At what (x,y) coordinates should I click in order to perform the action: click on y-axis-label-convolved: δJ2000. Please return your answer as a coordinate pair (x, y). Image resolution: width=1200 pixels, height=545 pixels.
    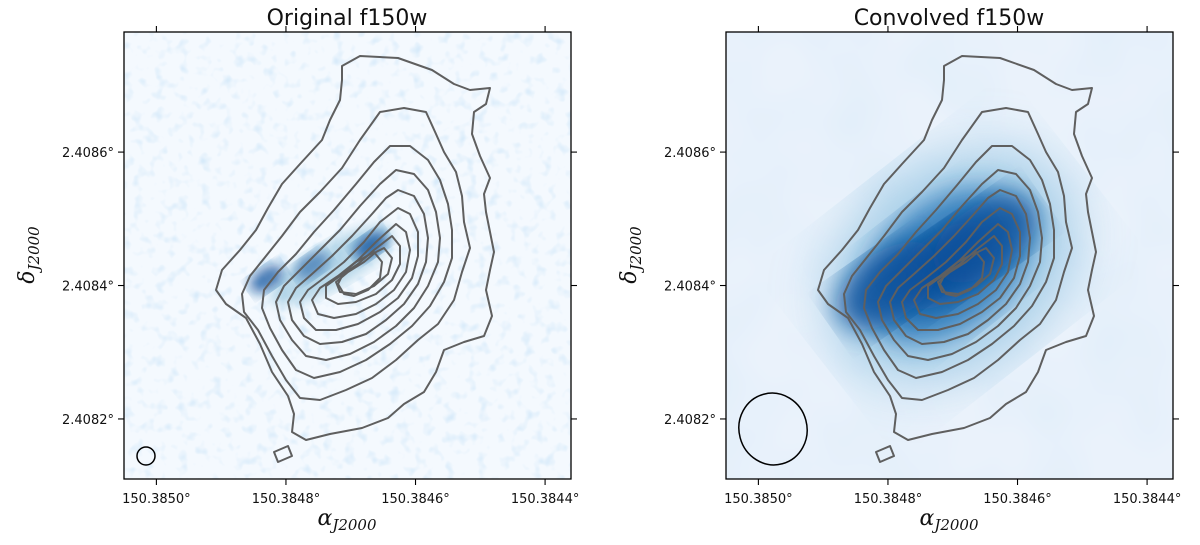
    Looking at the image, I should click on (631, 255).